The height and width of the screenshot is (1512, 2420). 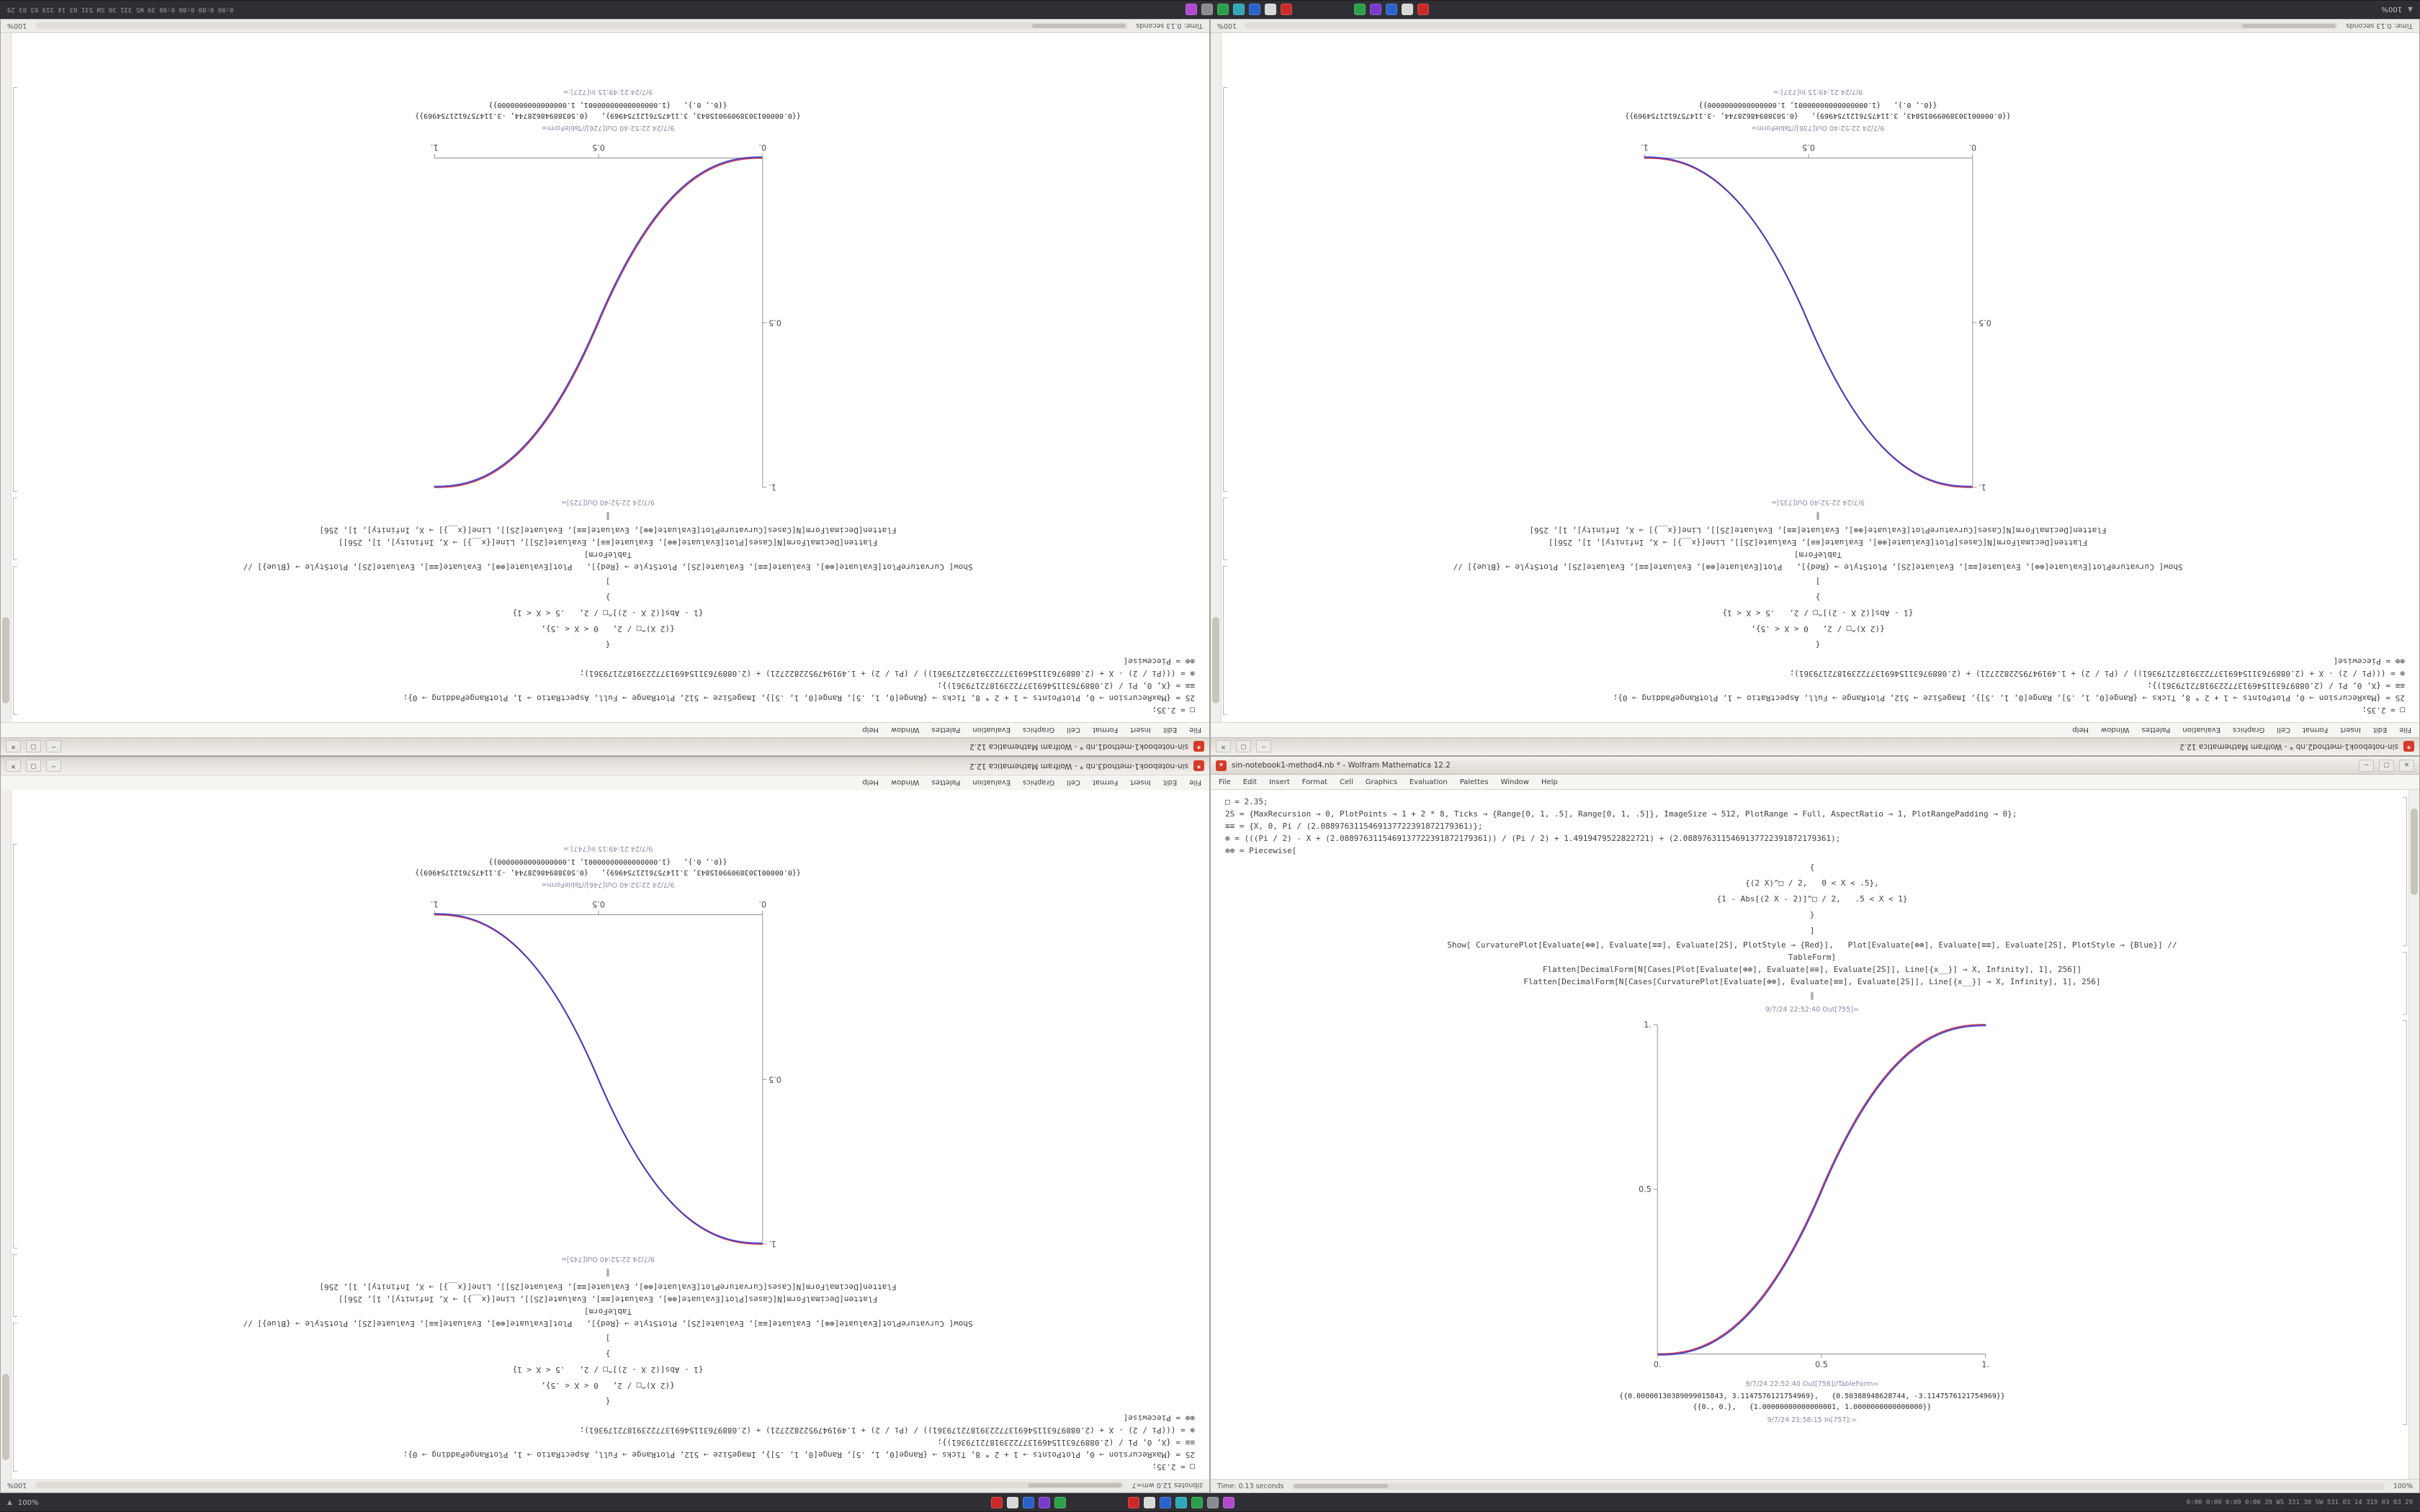 What do you see at coordinates (1812, 914) in the screenshot?
I see `piecewise-line: }` at bounding box center [1812, 914].